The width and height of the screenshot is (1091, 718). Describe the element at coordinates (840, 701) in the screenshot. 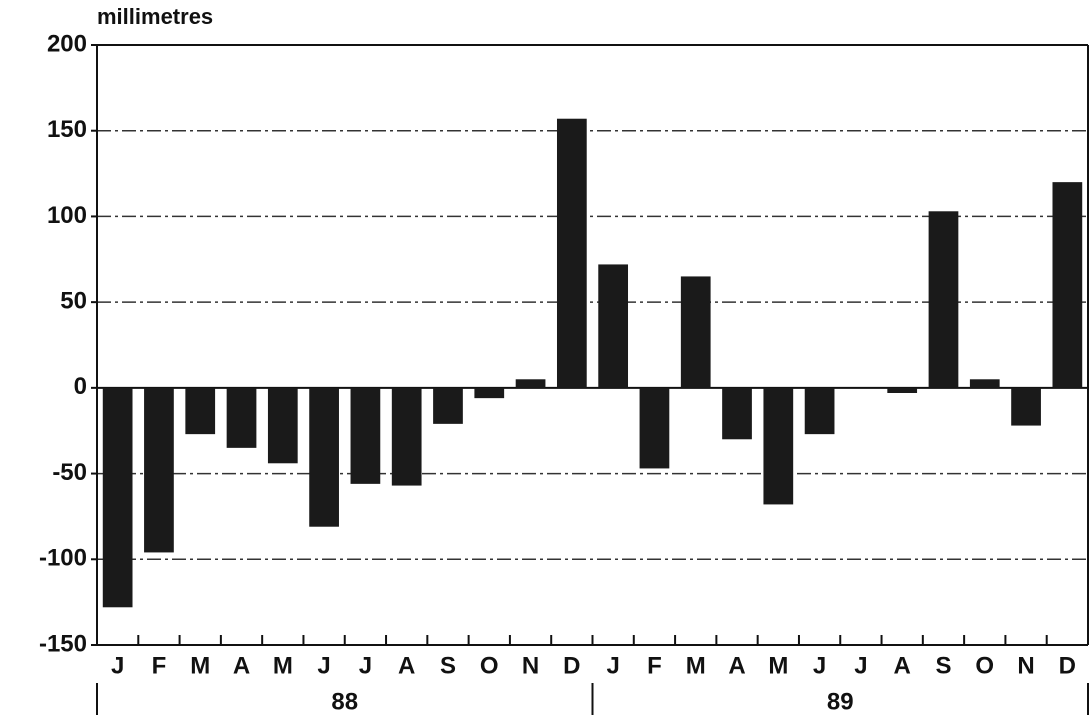

I see `group-label: 89` at that location.